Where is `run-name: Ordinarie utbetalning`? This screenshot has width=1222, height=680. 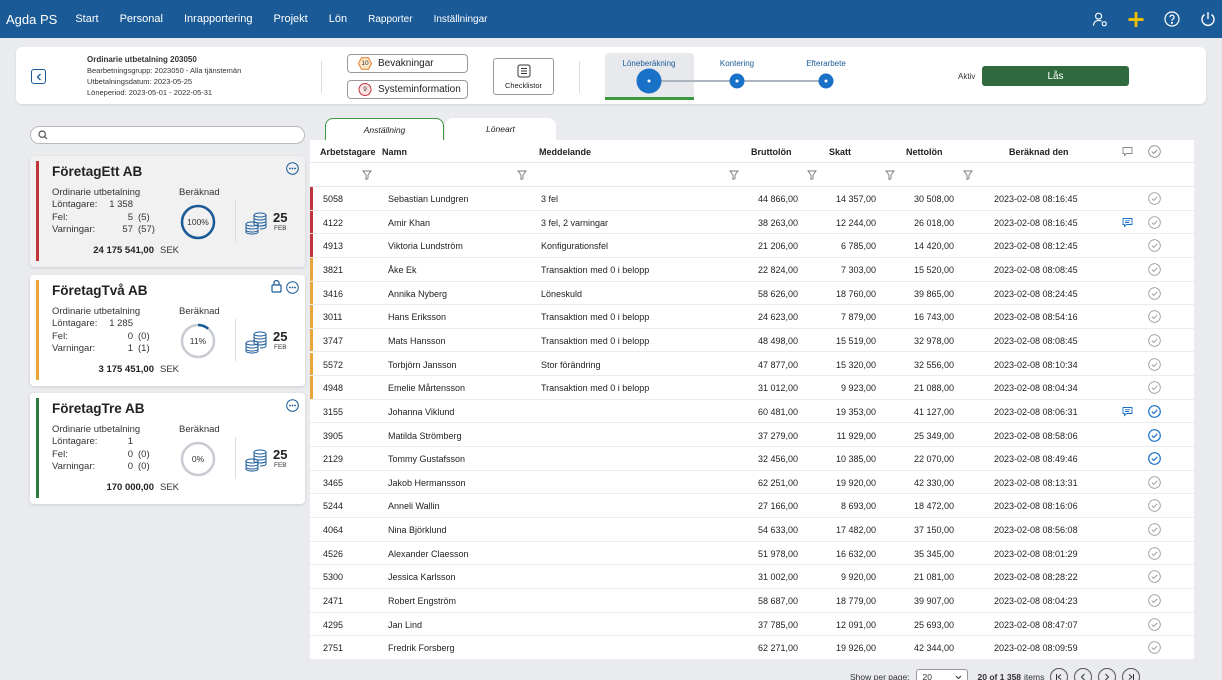
run-name: Ordinarie utbetalning is located at coordinates (96, 192).